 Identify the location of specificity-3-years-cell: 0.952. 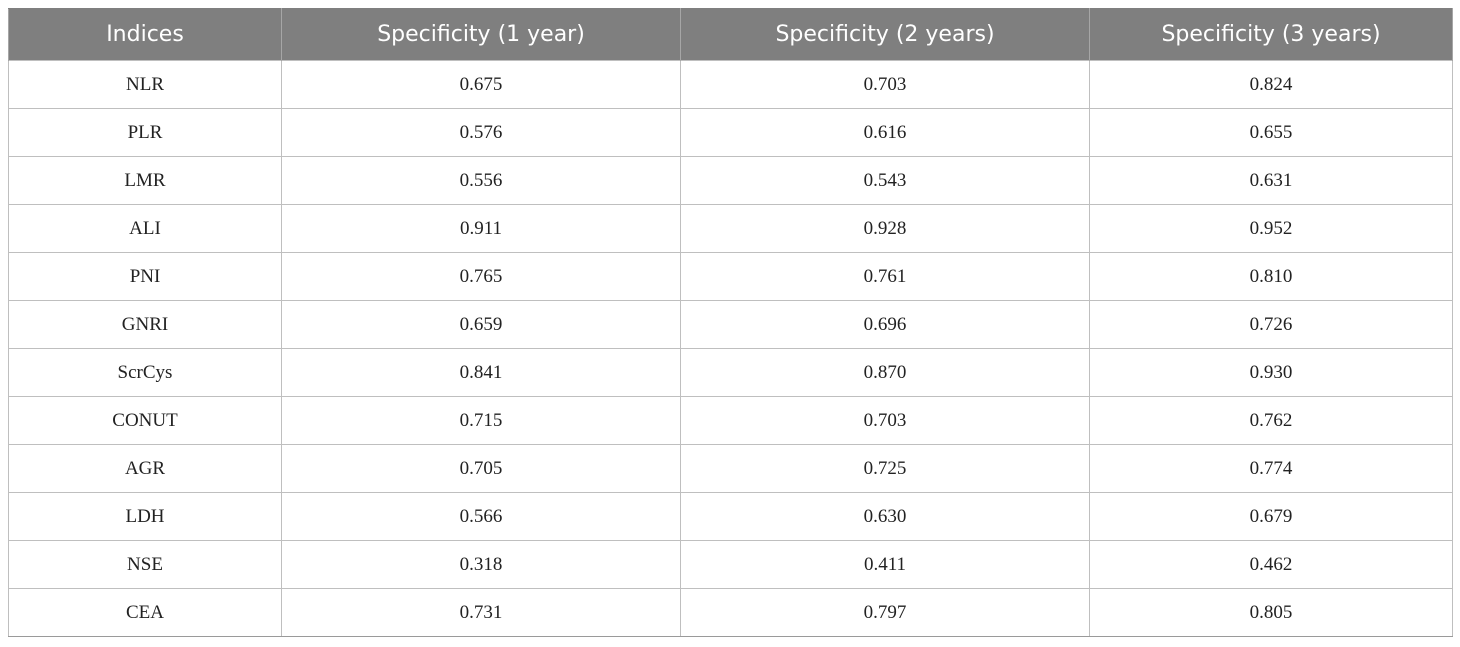
(1271, 228).